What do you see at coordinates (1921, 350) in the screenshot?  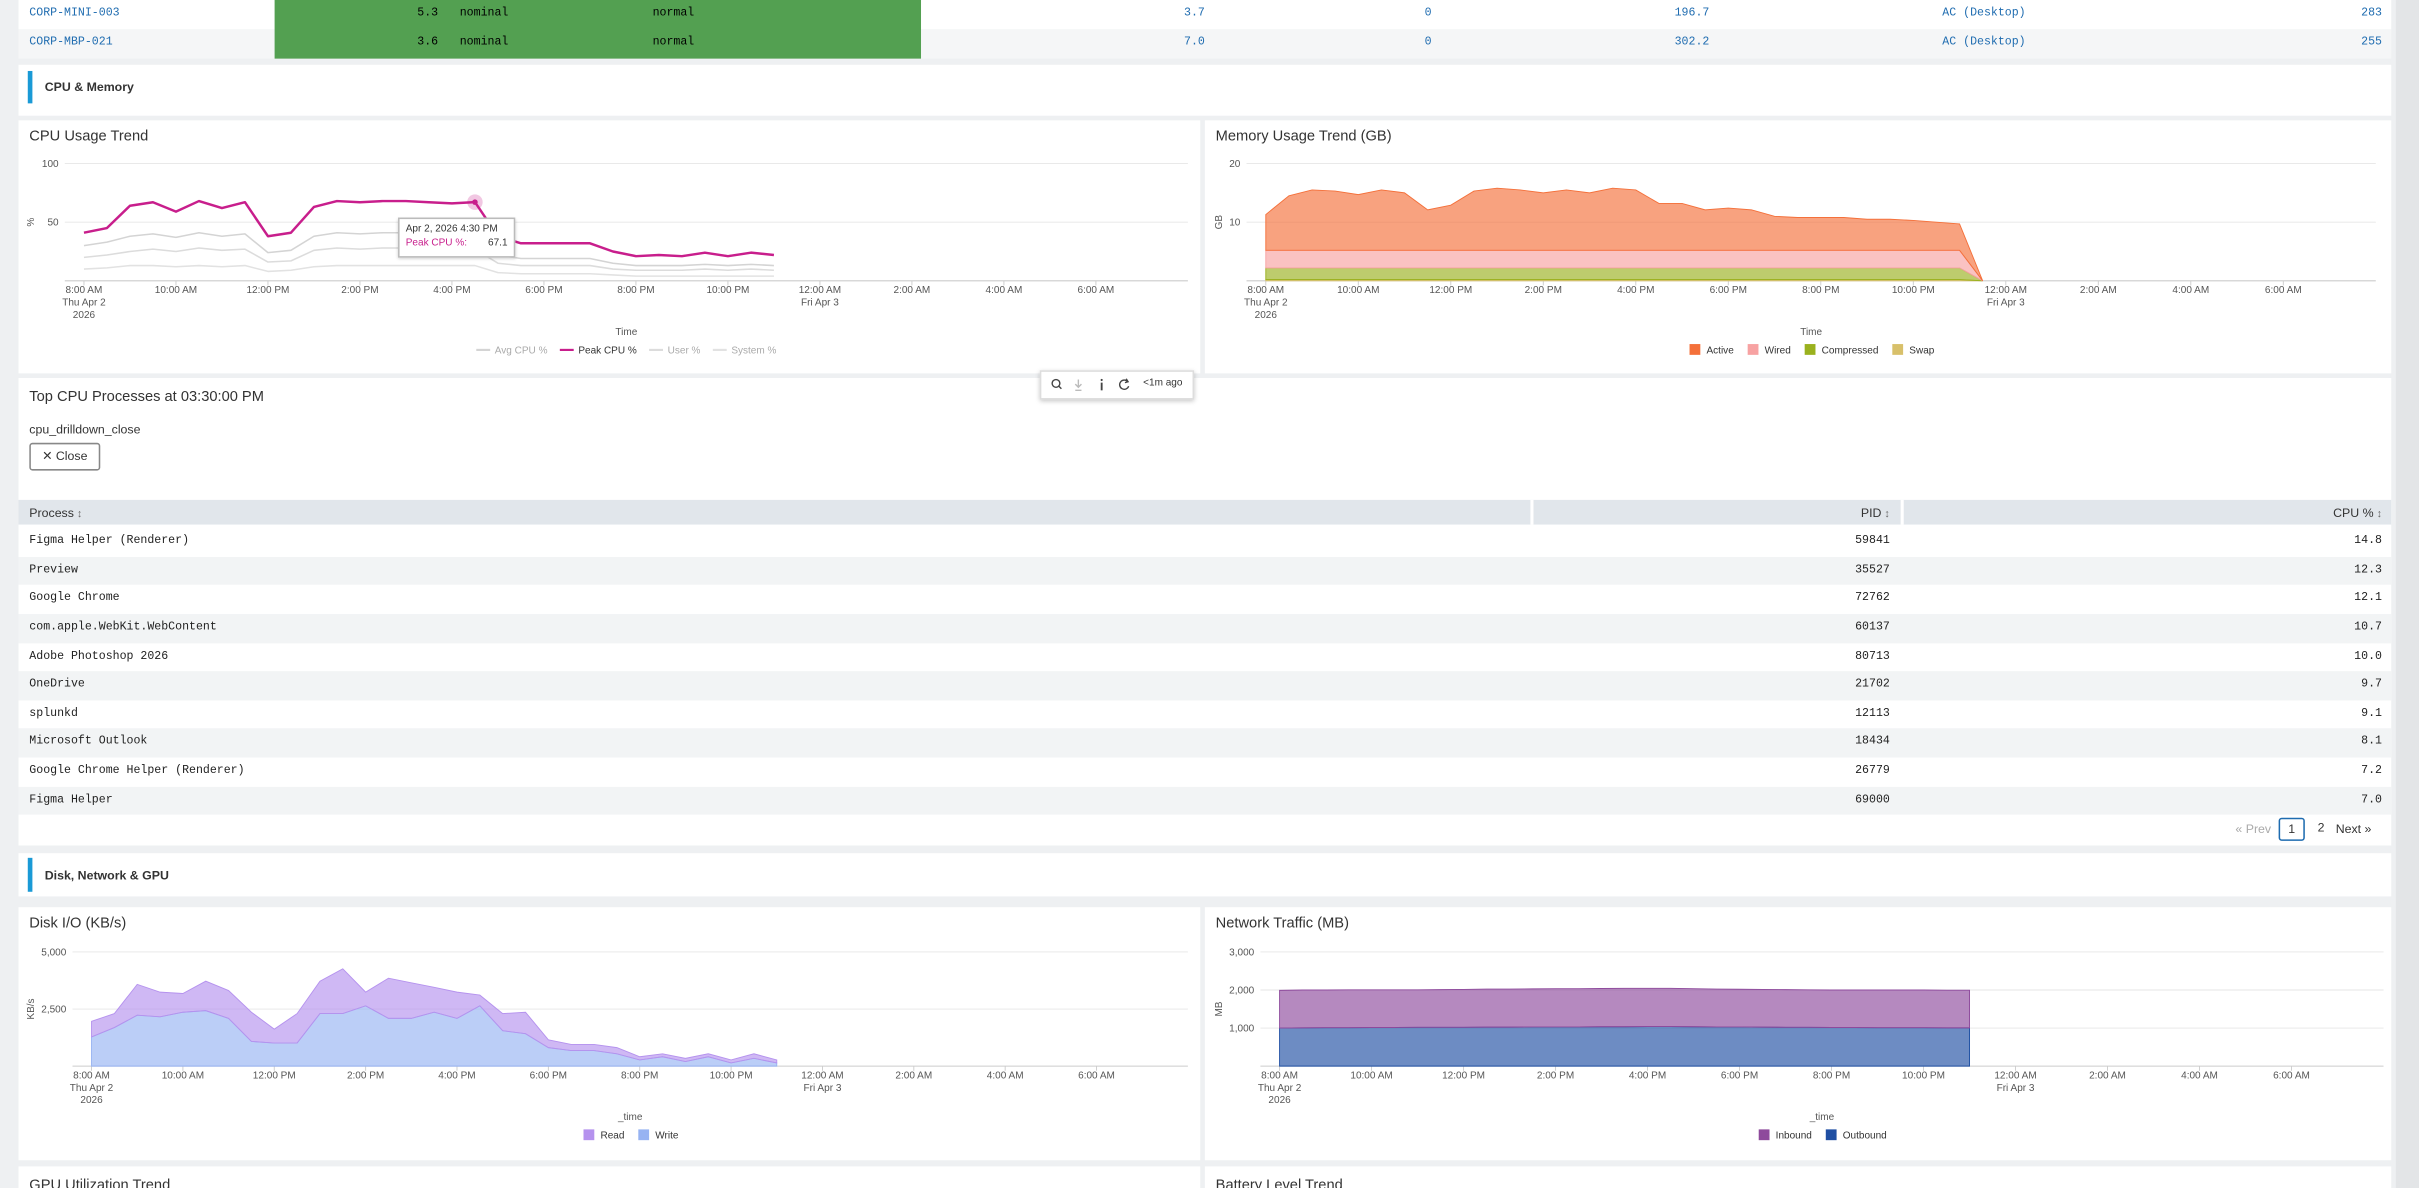 I see `legend-label: Swap` at bounding box center [1921, 350].